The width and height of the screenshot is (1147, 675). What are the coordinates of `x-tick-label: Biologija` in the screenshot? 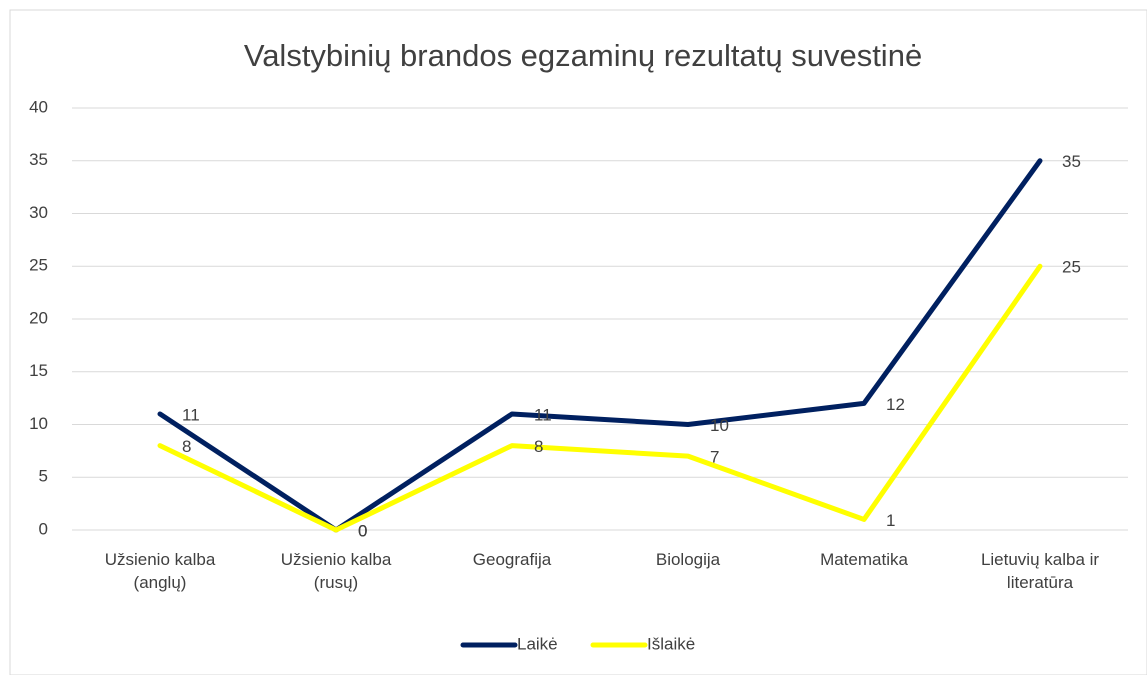 It's located at (688, 559).